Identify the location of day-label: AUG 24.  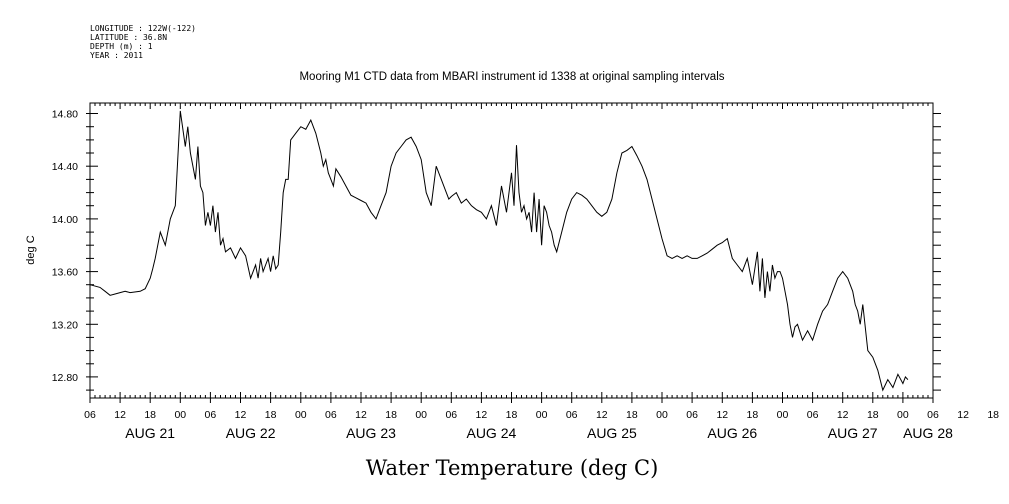
(491, 433).